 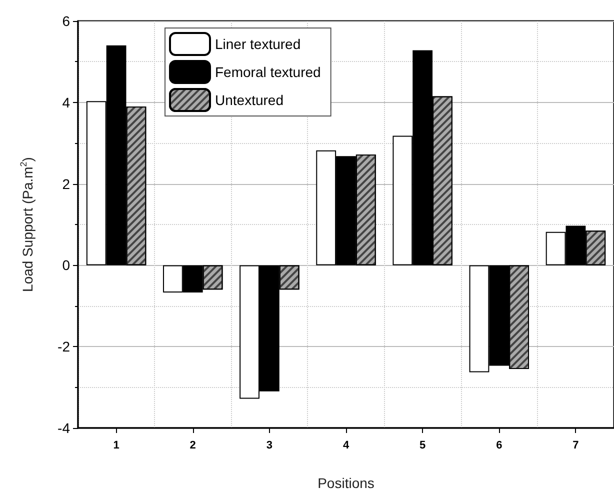 I want to click on y-tick-label: 4, so click(x=66, y=102).